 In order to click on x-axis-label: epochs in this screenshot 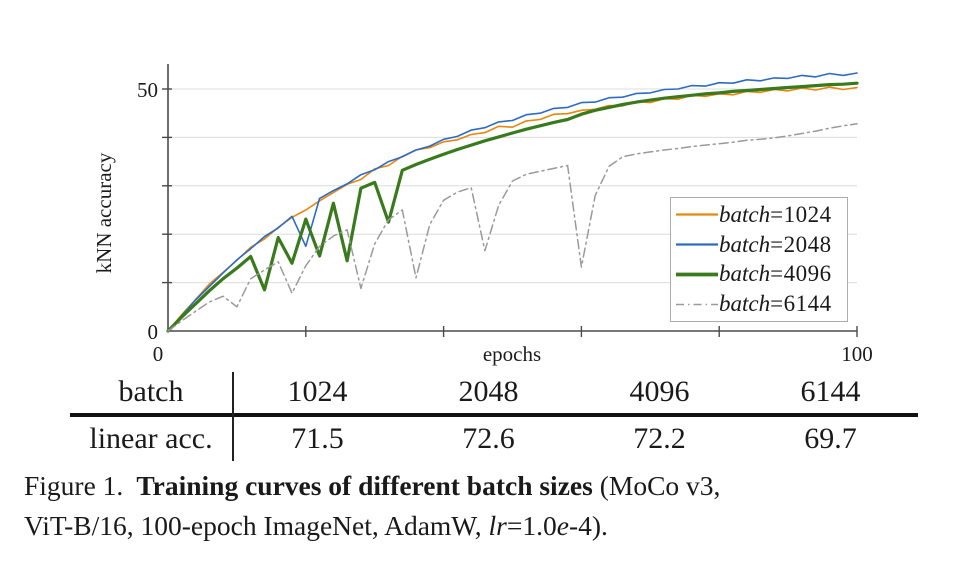, I will do `click(512, 354)`.